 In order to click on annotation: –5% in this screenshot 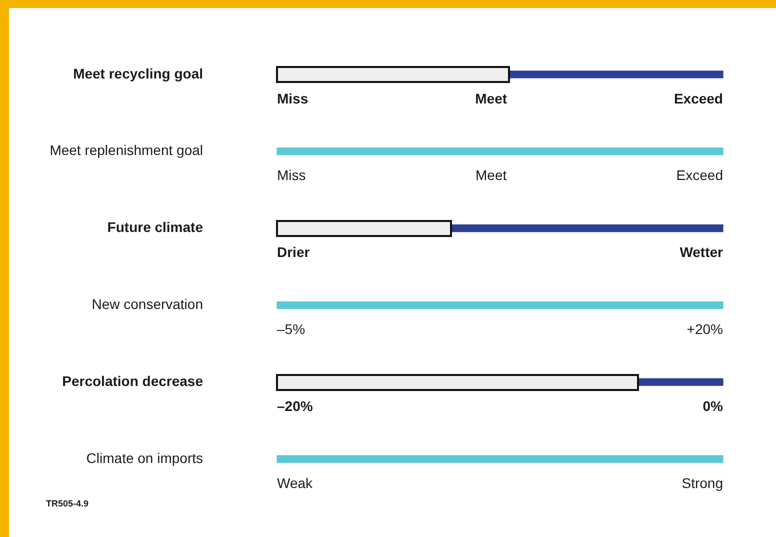, I will do `click(291, 329)`.